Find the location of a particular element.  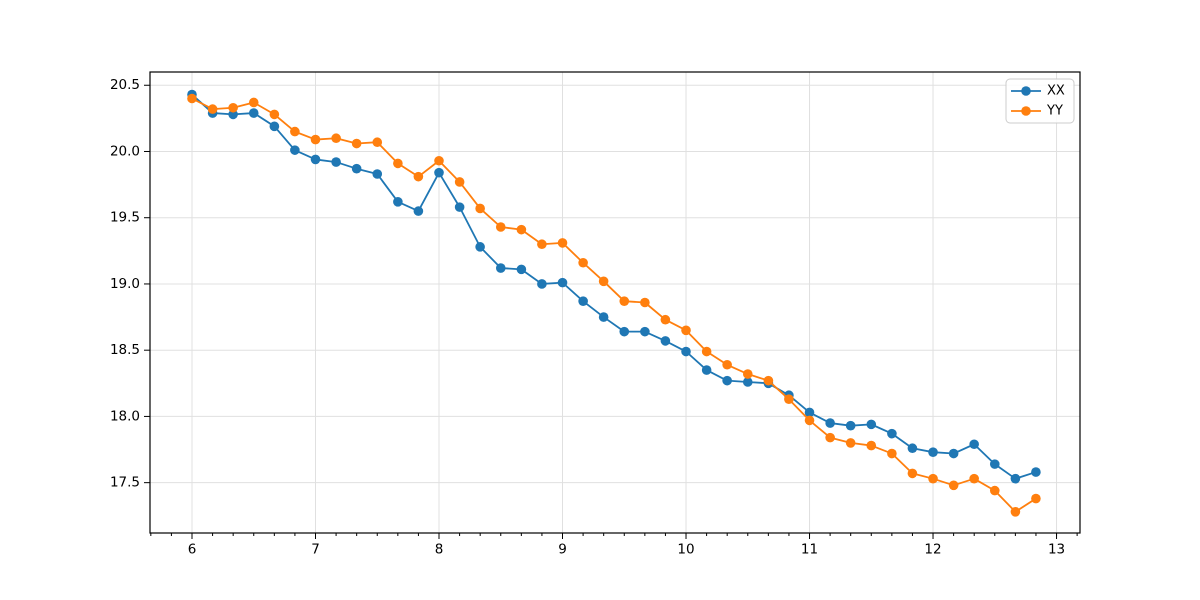

y-tick-label: 20.0 is located at coordinates (125, 151).